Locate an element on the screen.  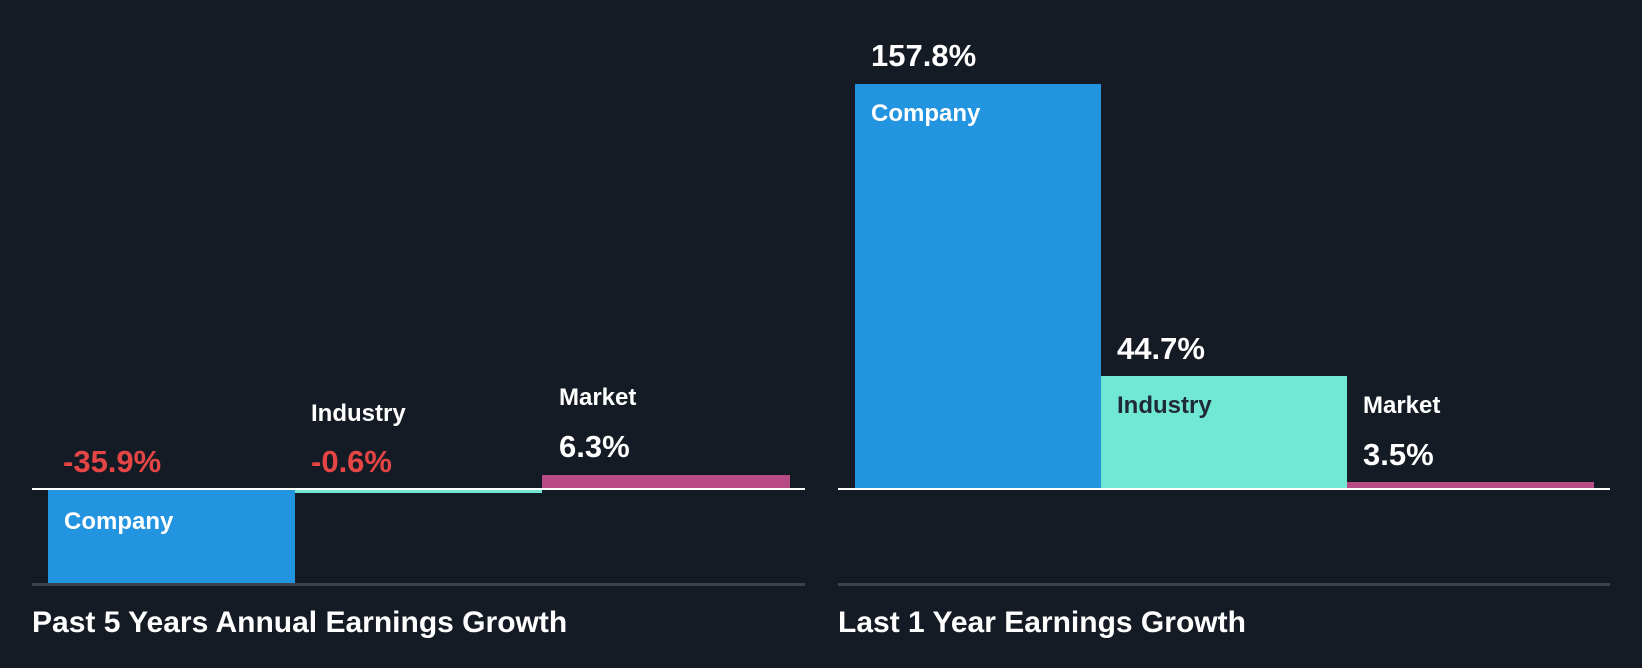
value-label-market: 3.5% is located at coordinates (1398, 454).